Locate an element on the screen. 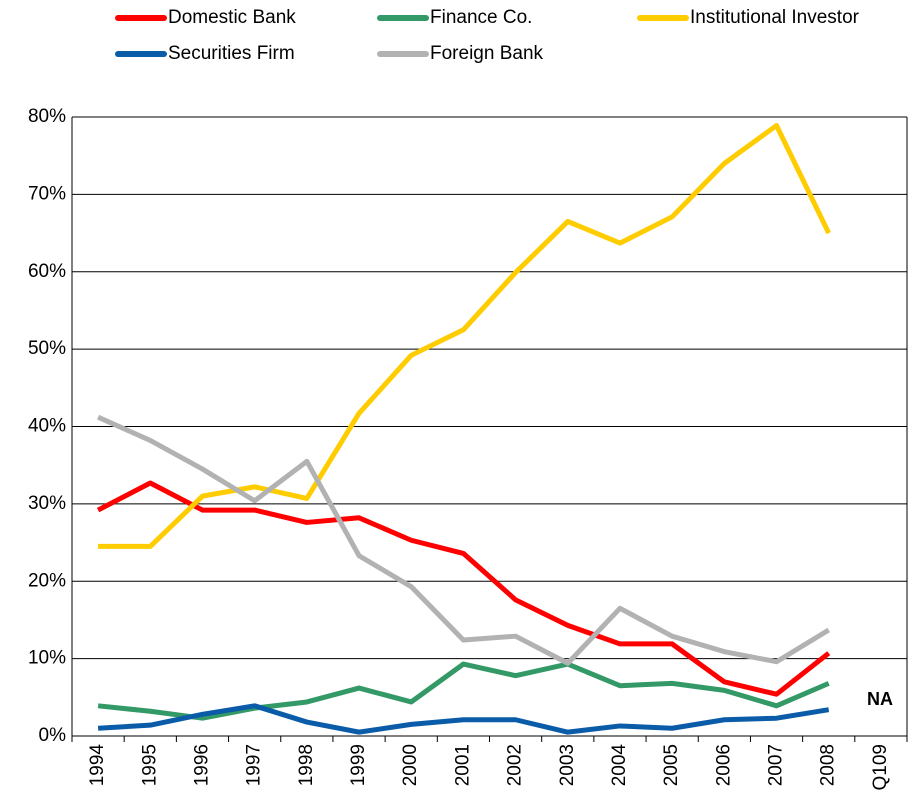  legend-label: Institutional Investor is located at coordinates (775, 17).